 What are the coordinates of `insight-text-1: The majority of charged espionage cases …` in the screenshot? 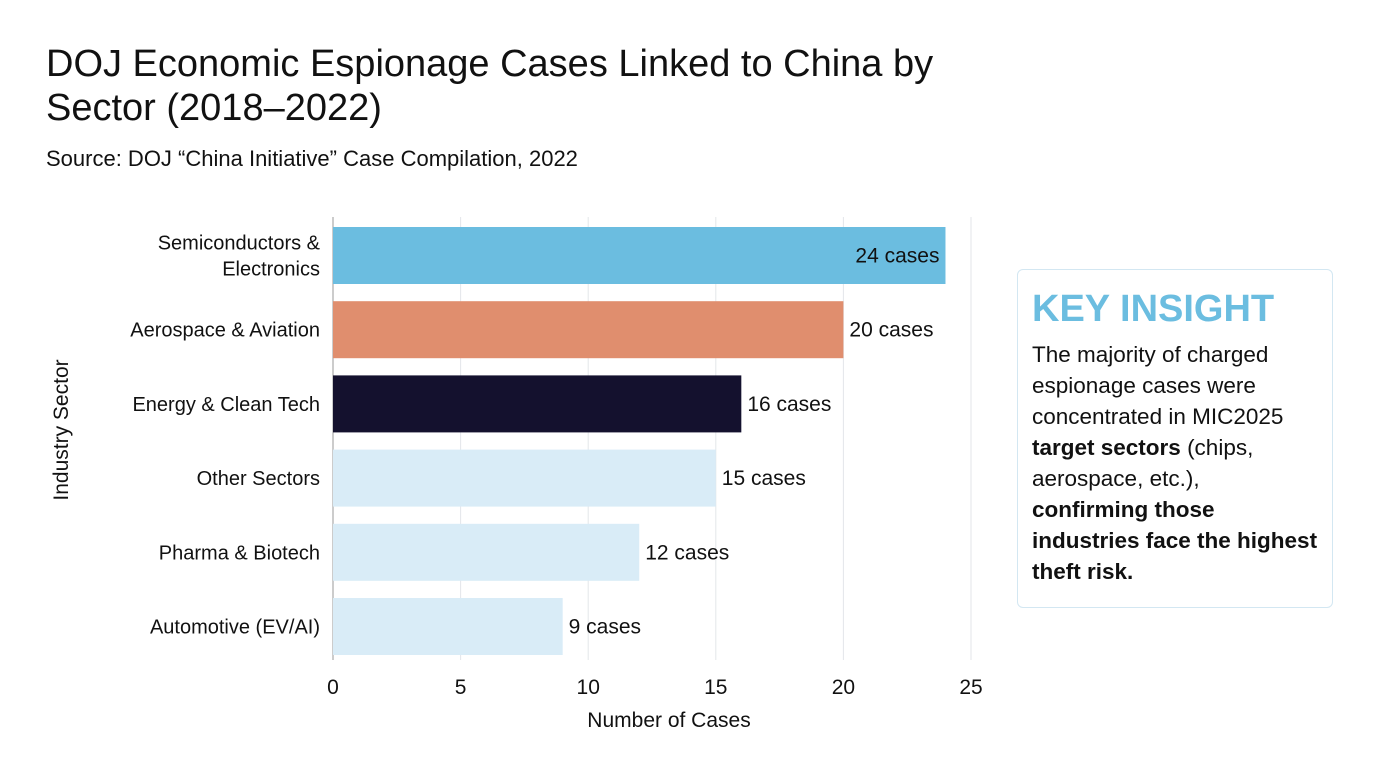 It's located at (1158, 385).